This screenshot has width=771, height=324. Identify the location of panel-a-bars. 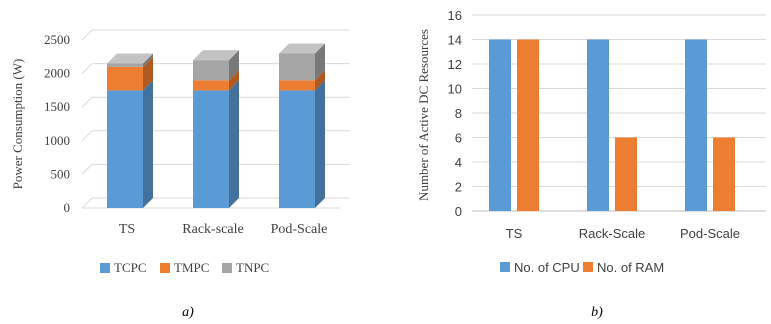
(216, 125).